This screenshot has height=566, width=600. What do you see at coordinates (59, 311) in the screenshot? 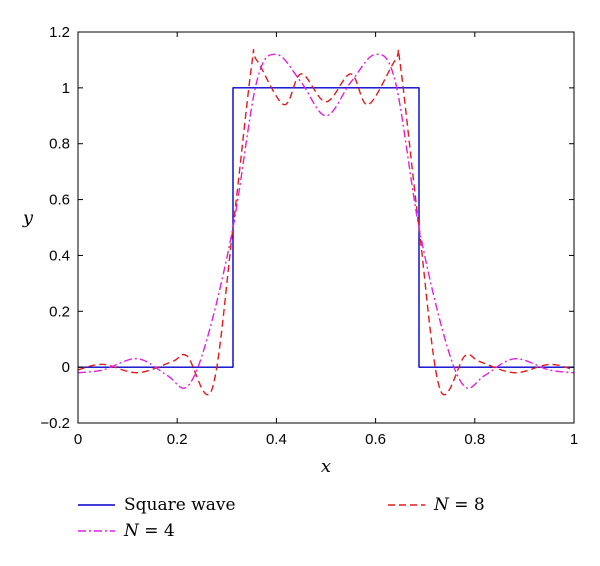
I see `y-tick-label: 0.2` at bounding box center [59, 311].